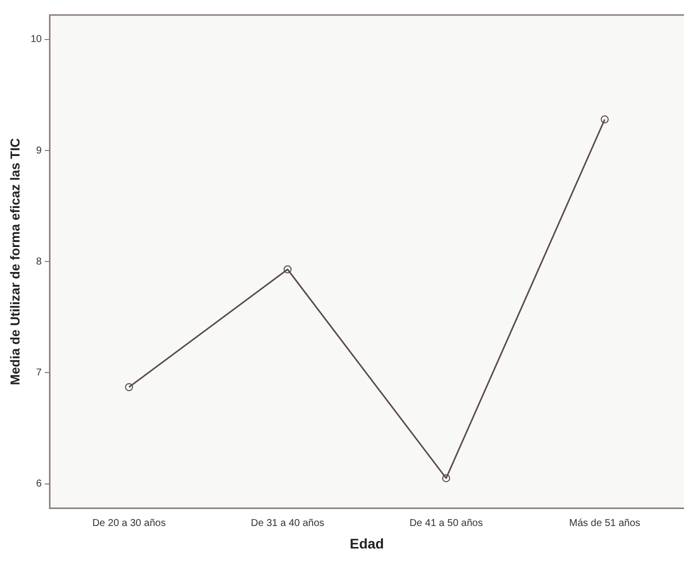 This screenshot has height=561, width=689. What do you see at coordinates (39, 372) in the screenshot?
I see `y-tick-label: 7` at bounding box center [39, 372].